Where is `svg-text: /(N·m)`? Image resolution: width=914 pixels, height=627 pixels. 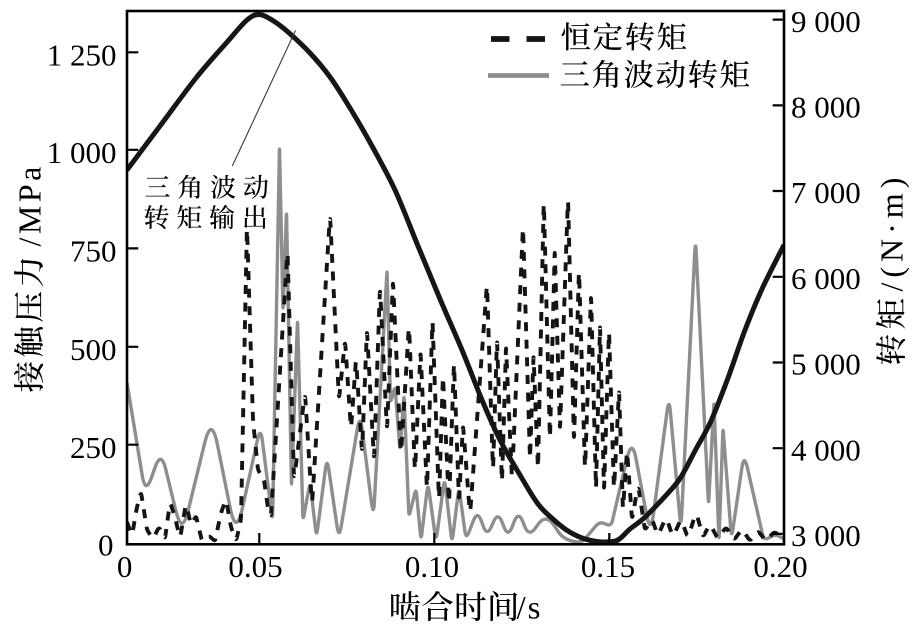 svg-text: /(N·m) is located at coordinates (892, 232).